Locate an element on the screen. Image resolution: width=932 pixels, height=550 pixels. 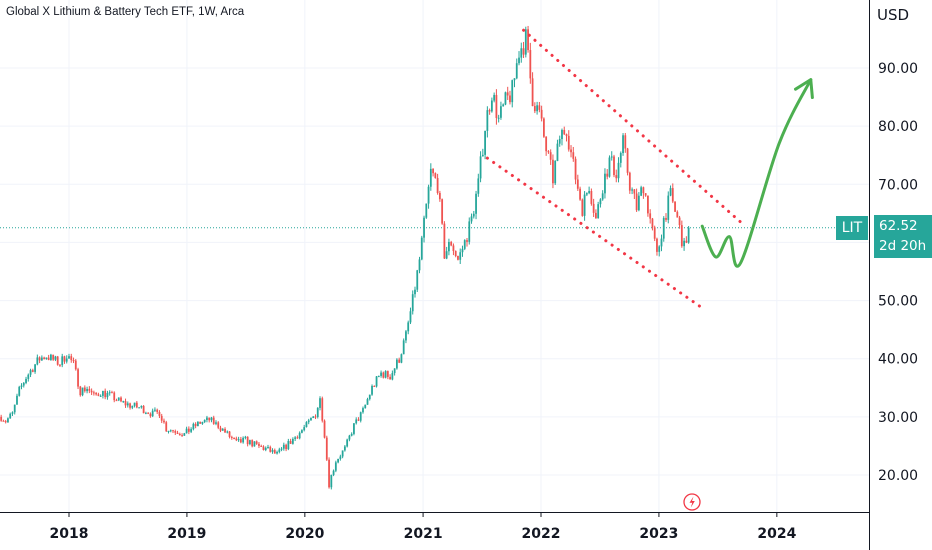
projection-path is located at coordinates (756, 173).